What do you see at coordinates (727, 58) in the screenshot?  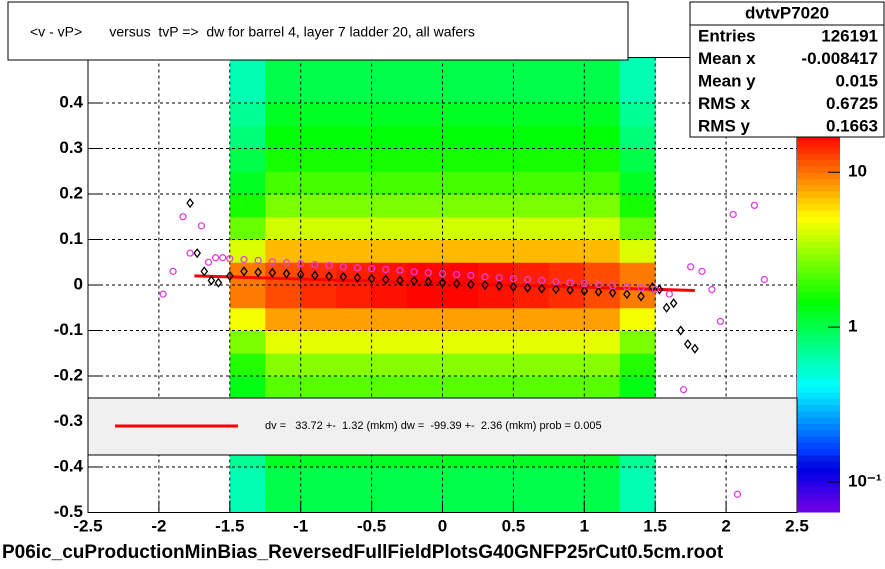 I see `stats-key: Mean x` at bounding box center [727, 58].